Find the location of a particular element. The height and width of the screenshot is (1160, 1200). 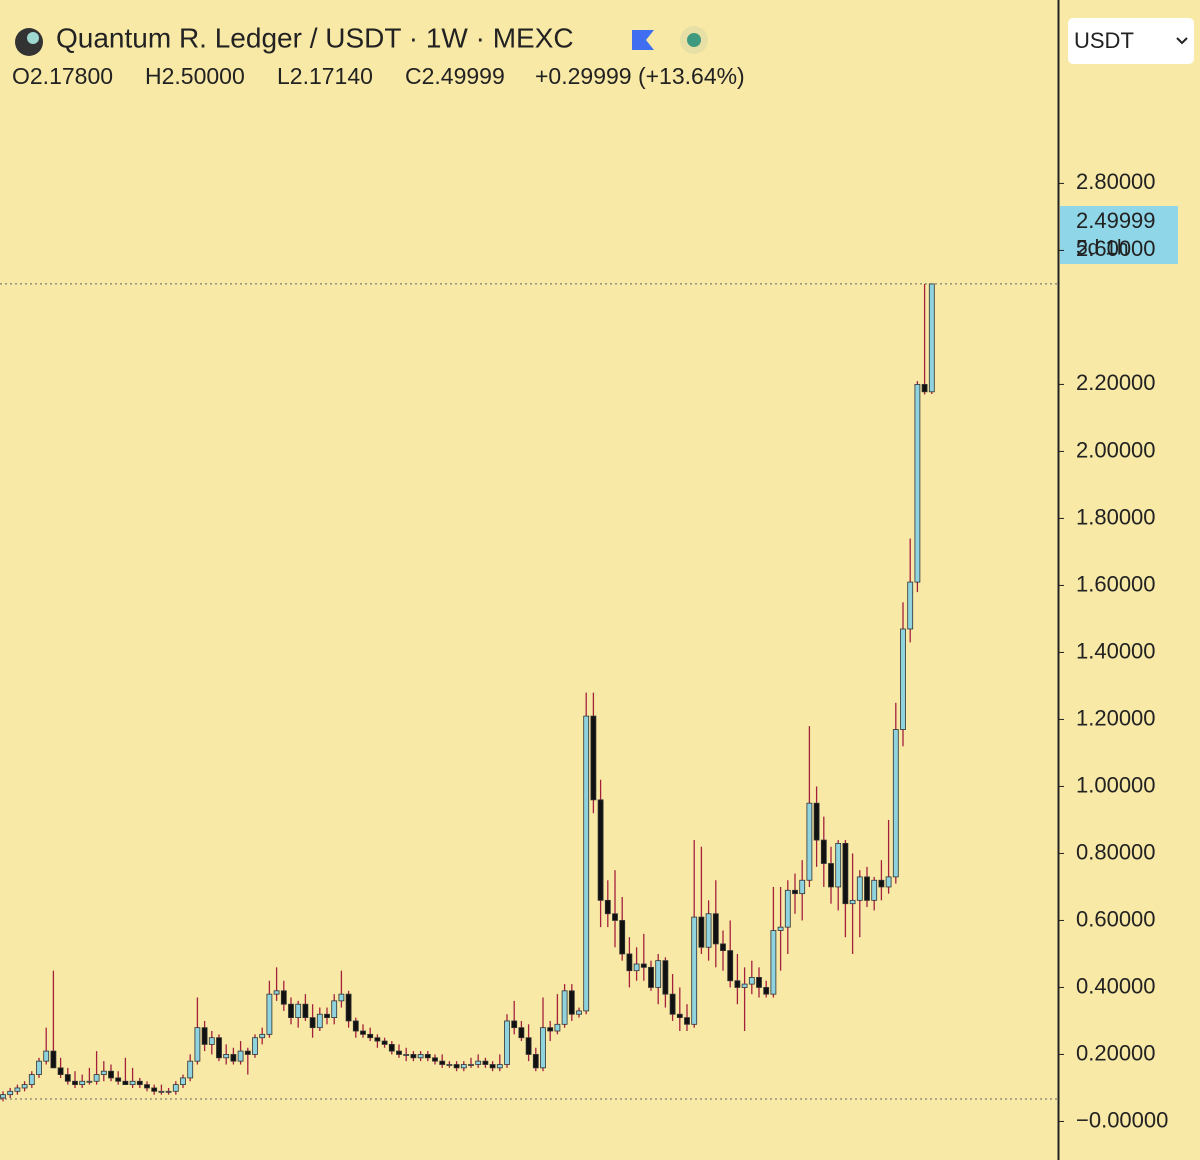

ohlc-value: H2.50000 is located at coordinates (195, 76).